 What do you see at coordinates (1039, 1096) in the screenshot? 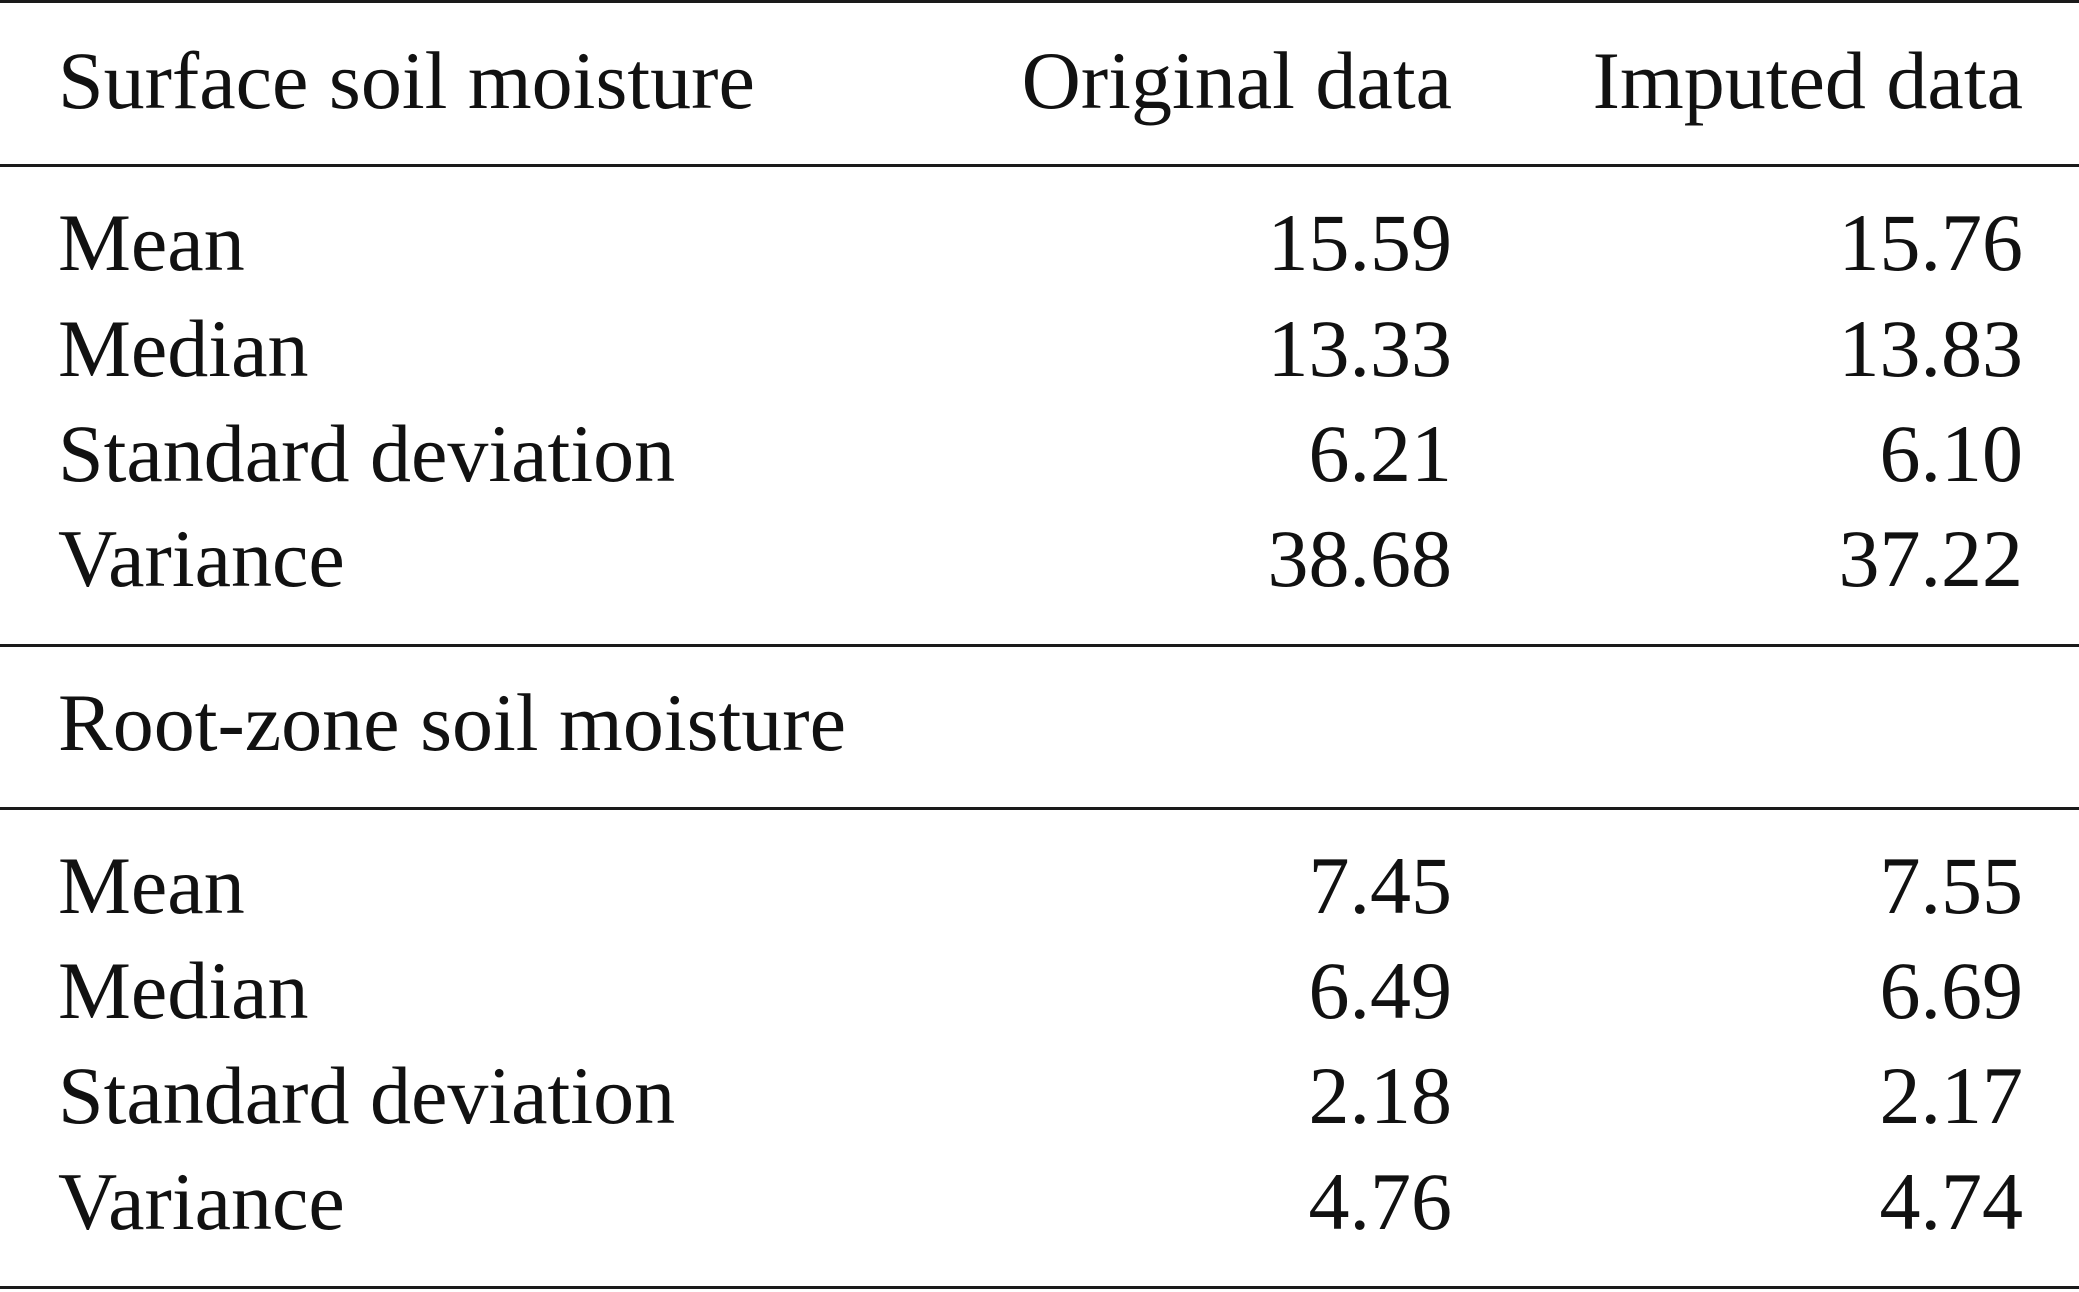
I see `table-row: Standard deviation 2.18 2.17` at bounding box center [1039, 1096].